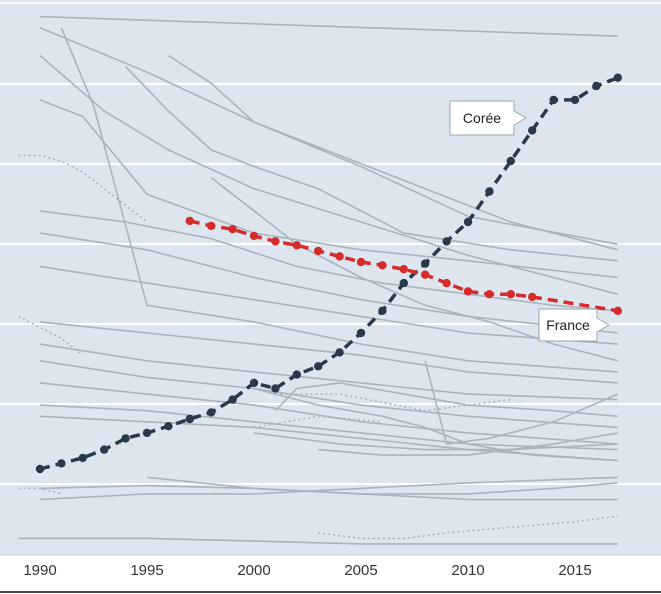 This screenshot has width=661, height=594. I want to click on callout-label: France, so click(568, 325).